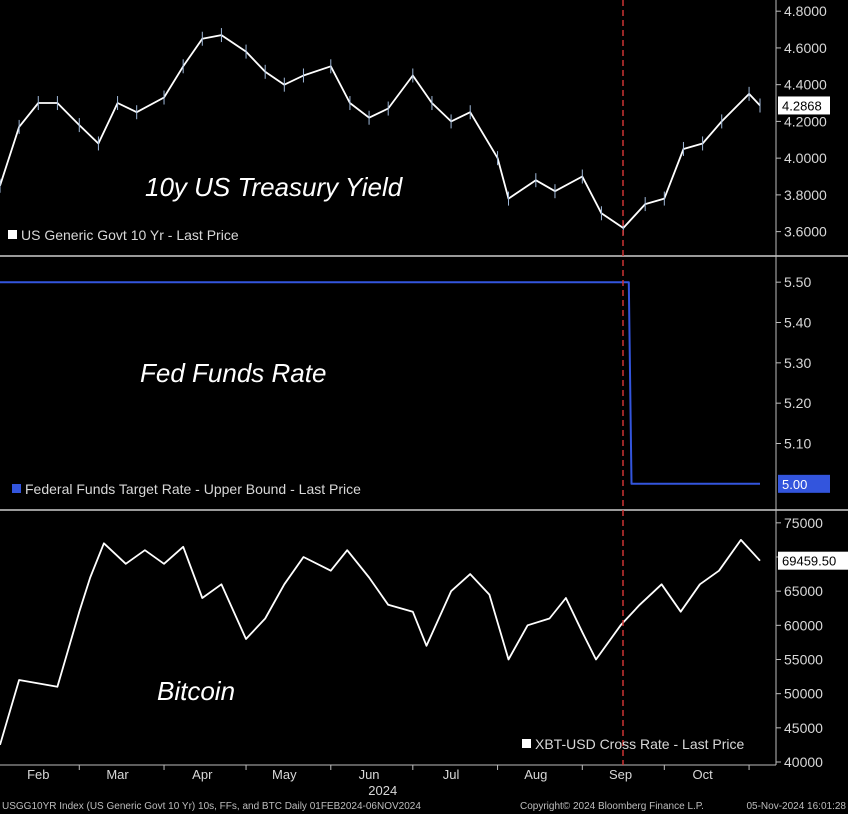 Image resolution: width=848 pixels, height=814 pixels. Describe the element at coordinates (797, 323) in the screenshot. I see `y-tick-label: 5.40` at that location.